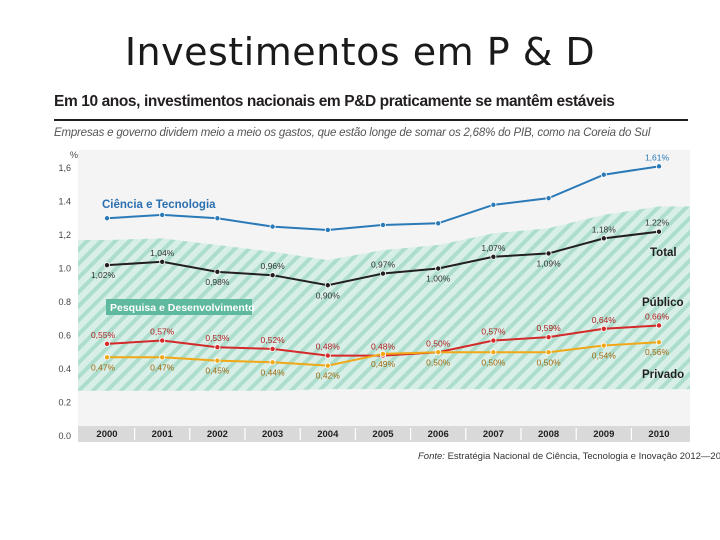  I want to click on data-label-privado: 0,42%, so click(328, 376).